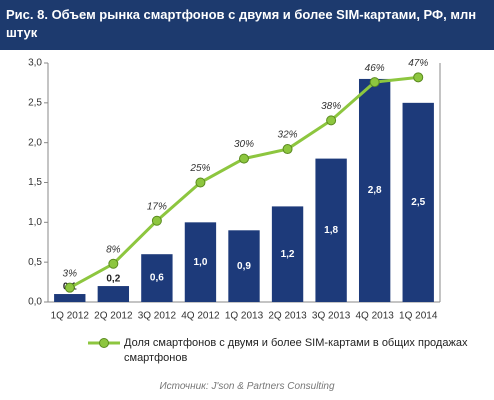  I want to click on y-tick-label: 3,0, so click(35, 63).